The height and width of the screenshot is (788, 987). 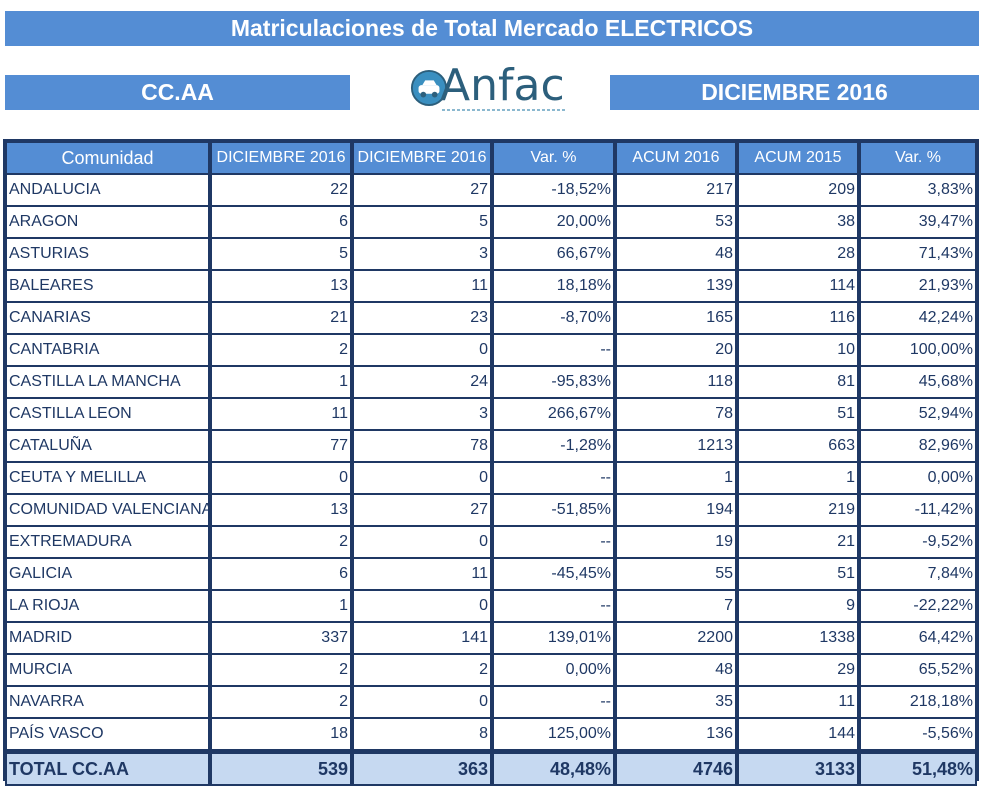 I want to click on dic-2016-b-value: 5, so click(x=422, y=223).